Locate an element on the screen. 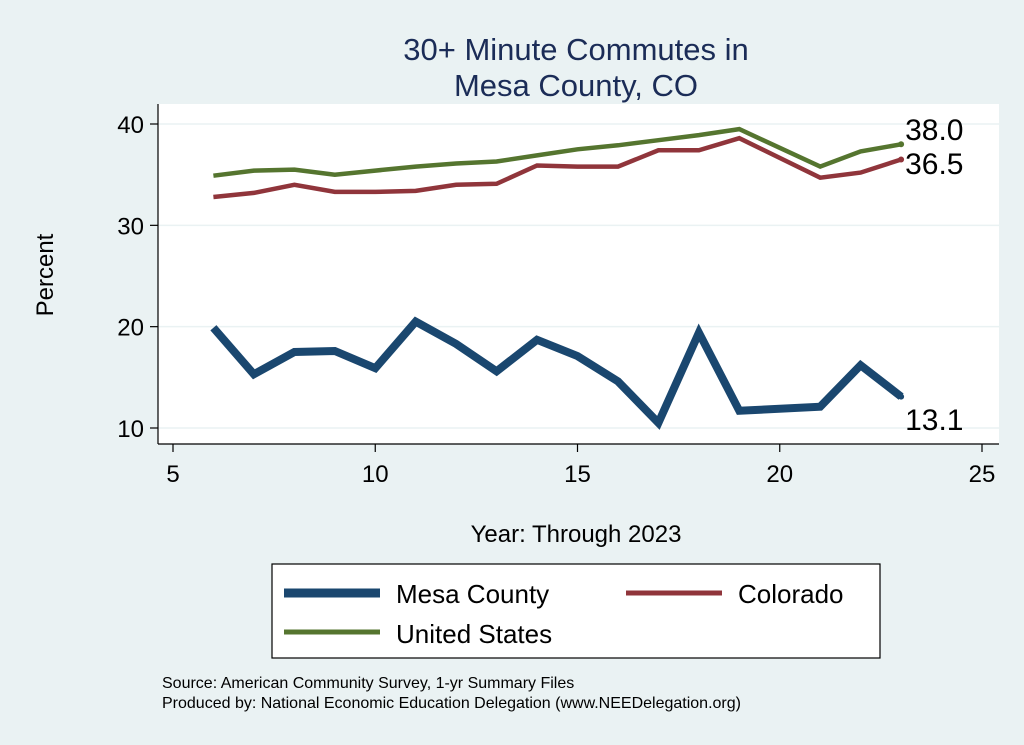  chart-title-line-2: Mesa County, CO is located at coordinates (576, 85).